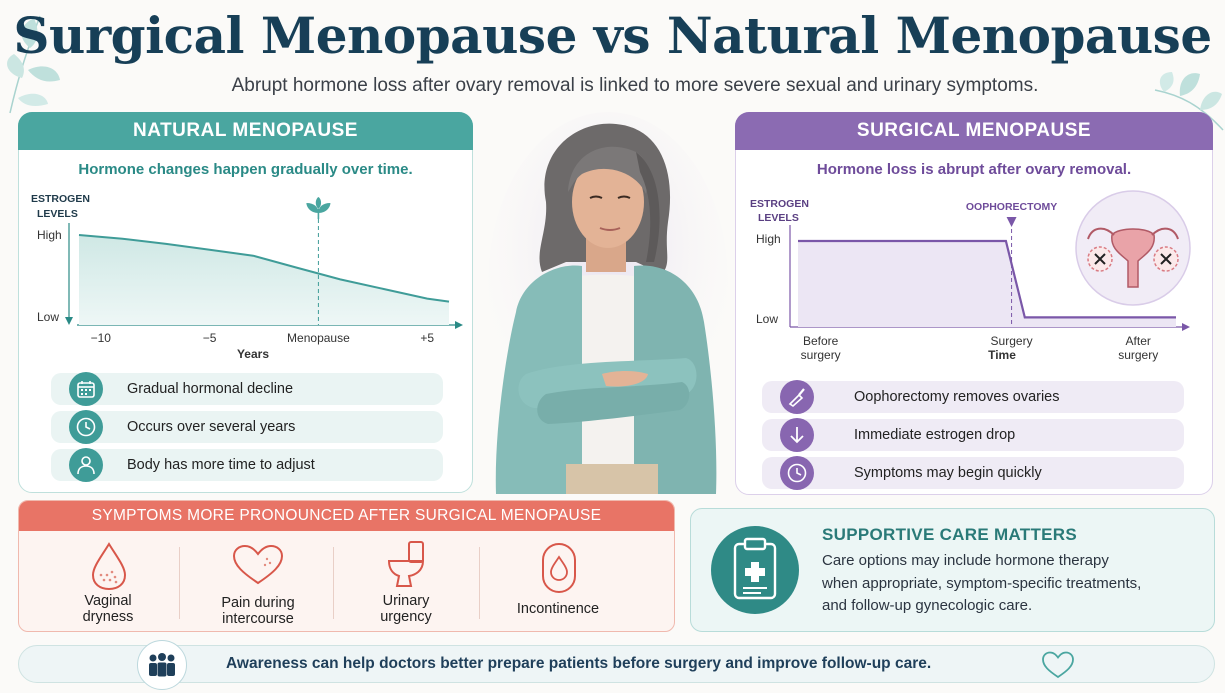 The image size is (1225, 693). Describe the element at coordinates (86, 389) in the screenshot. I see `calendar-icon` at that location.